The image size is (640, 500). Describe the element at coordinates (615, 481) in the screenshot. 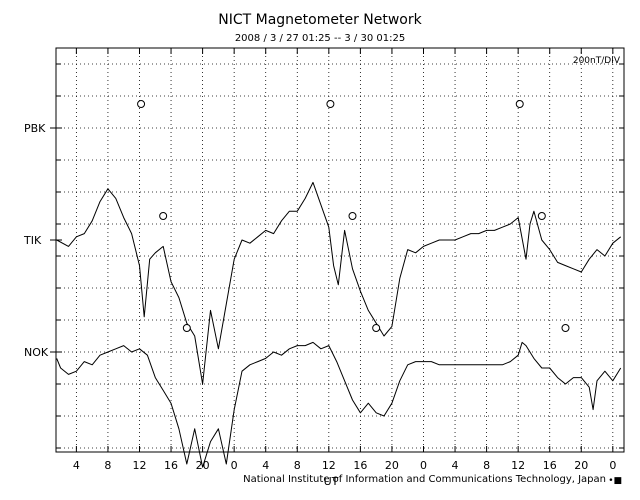

I see `page-marker: •■` at that location.